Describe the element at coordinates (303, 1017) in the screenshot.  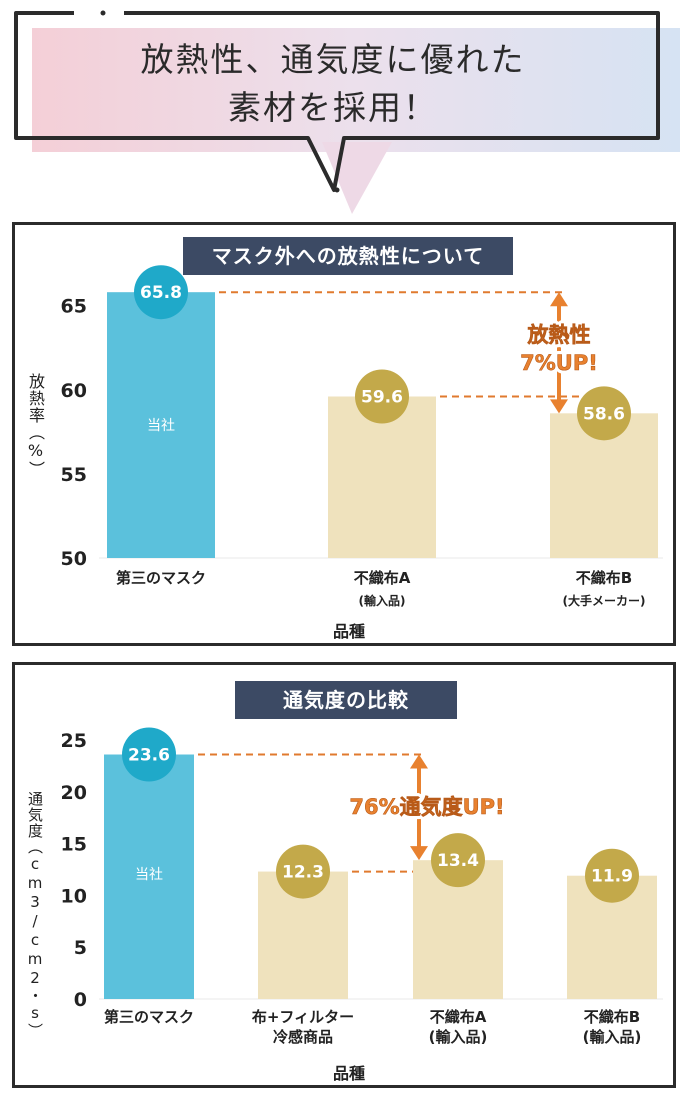
I see `category-label: 布+フィルター` at that location.